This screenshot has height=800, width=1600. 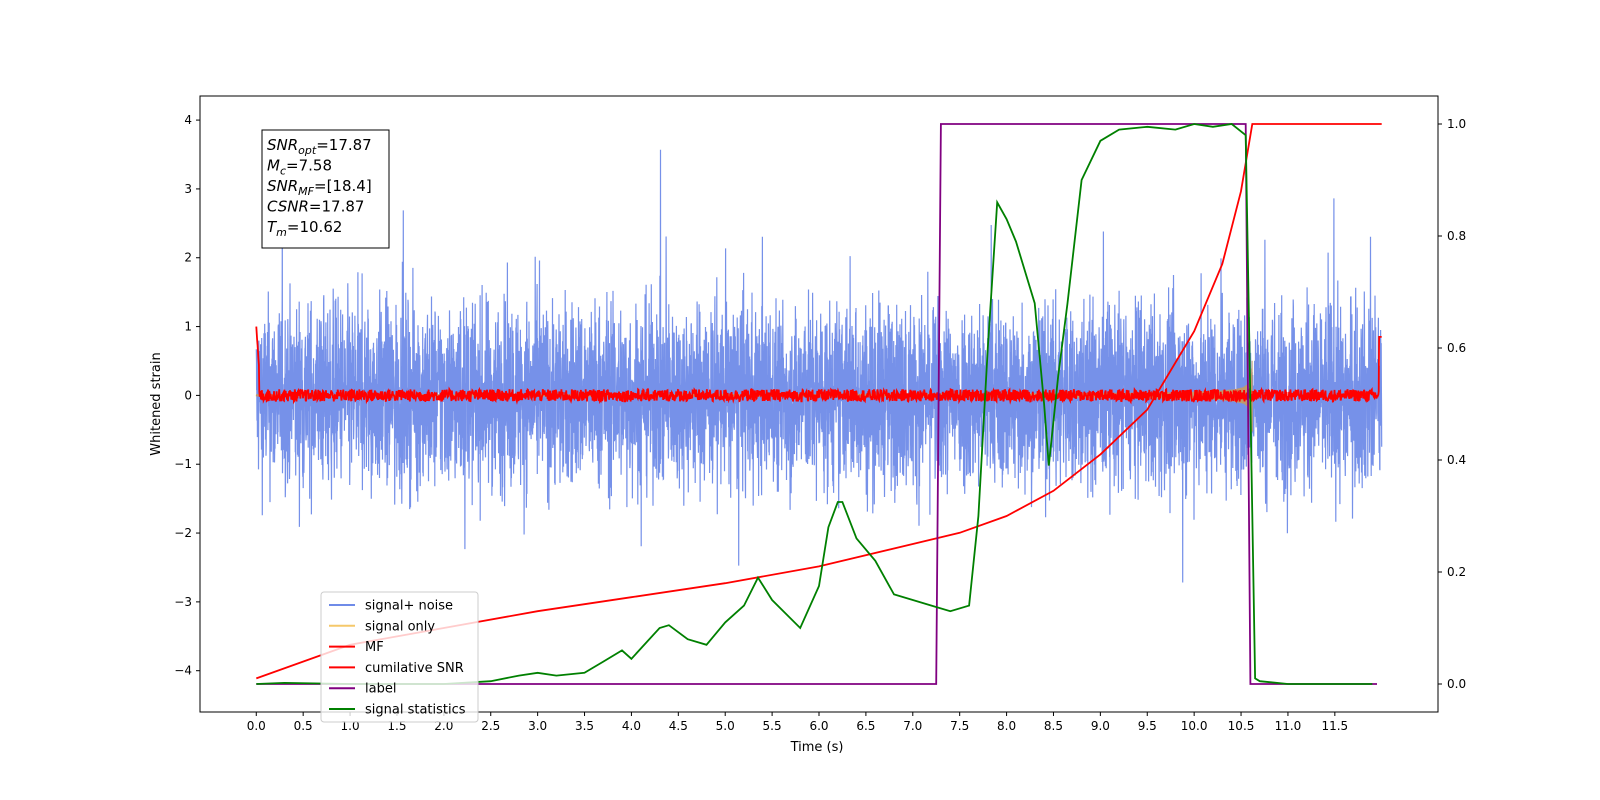 What do you see at coordinates (319, 146) in the screenshot?
I see `annotation-line: SNRopt=17.87` at bounding box center [319, 146].